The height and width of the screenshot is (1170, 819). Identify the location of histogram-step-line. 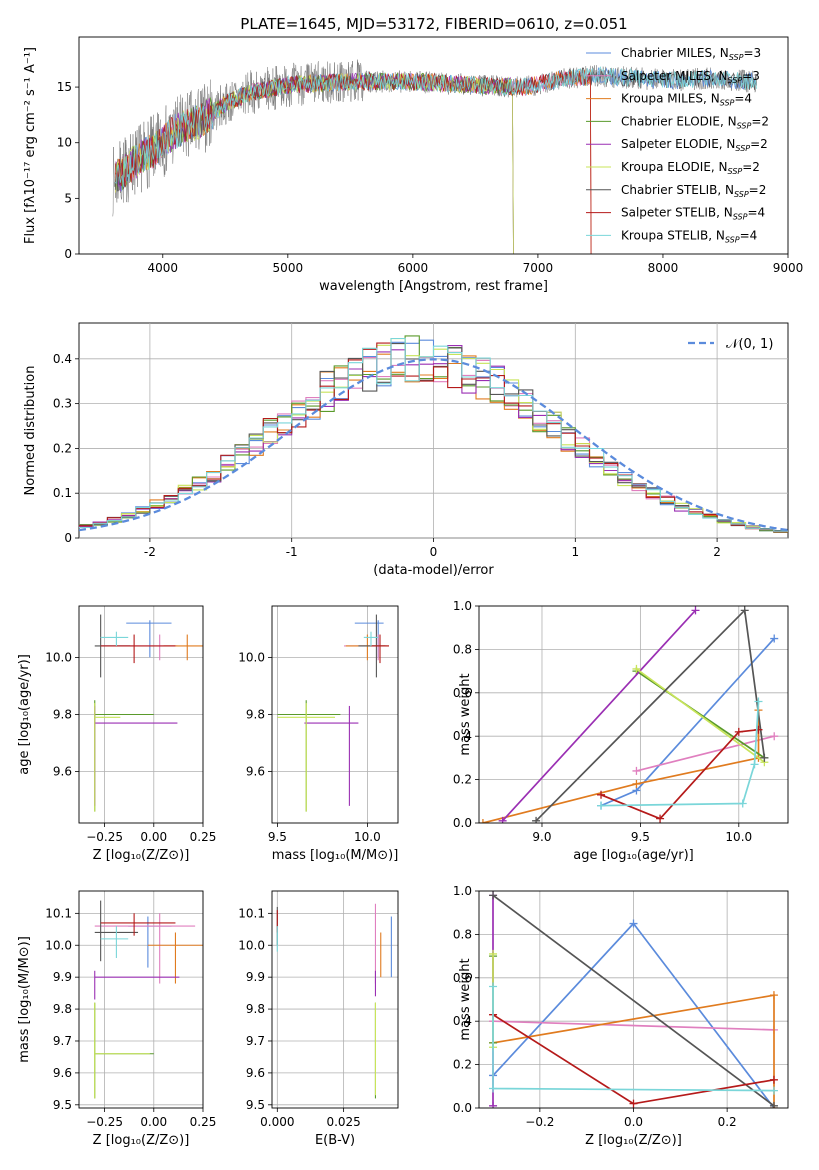
(433, 434).